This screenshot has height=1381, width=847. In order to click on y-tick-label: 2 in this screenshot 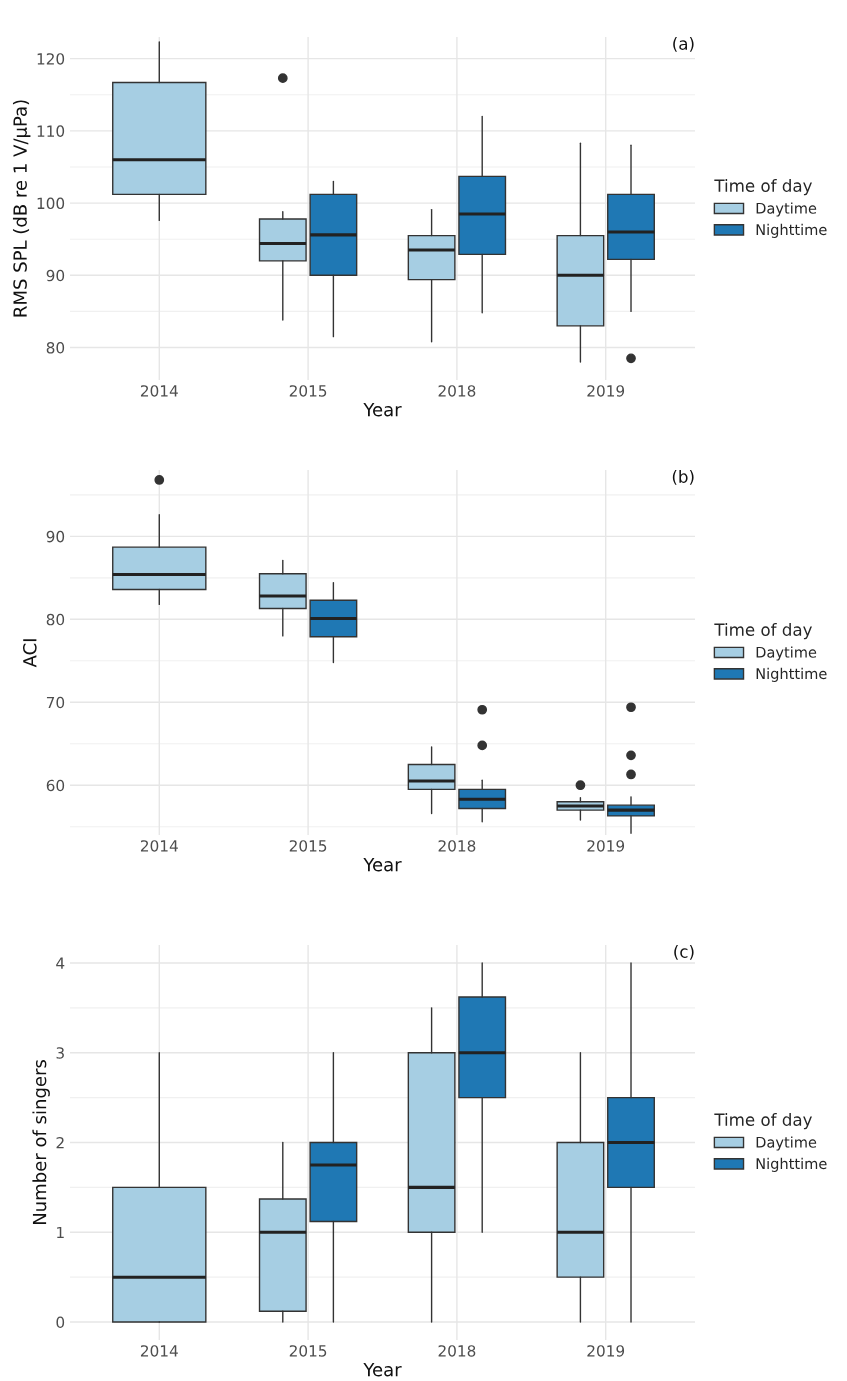, I will do `click(60, 1142)`.